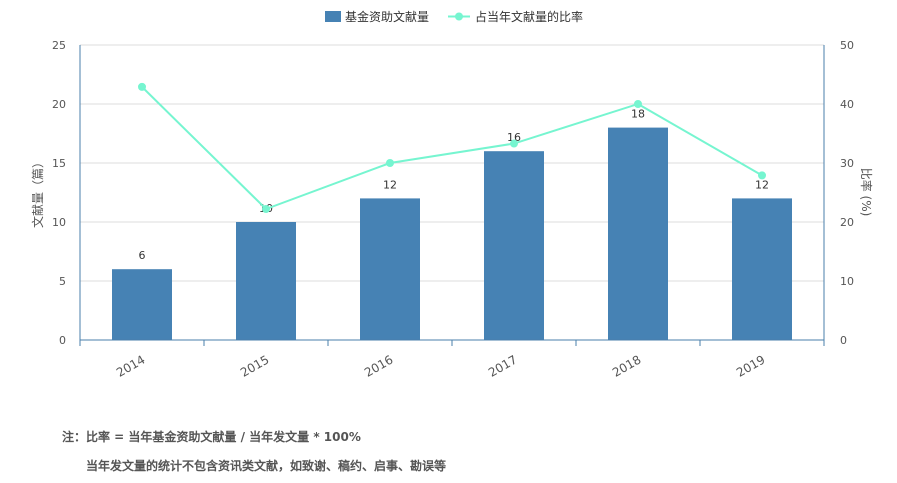  What do you see at coordinates (847, 281) in the screenshot?
I see `y2-tick-label: 10` at bounding box center [847, 281].